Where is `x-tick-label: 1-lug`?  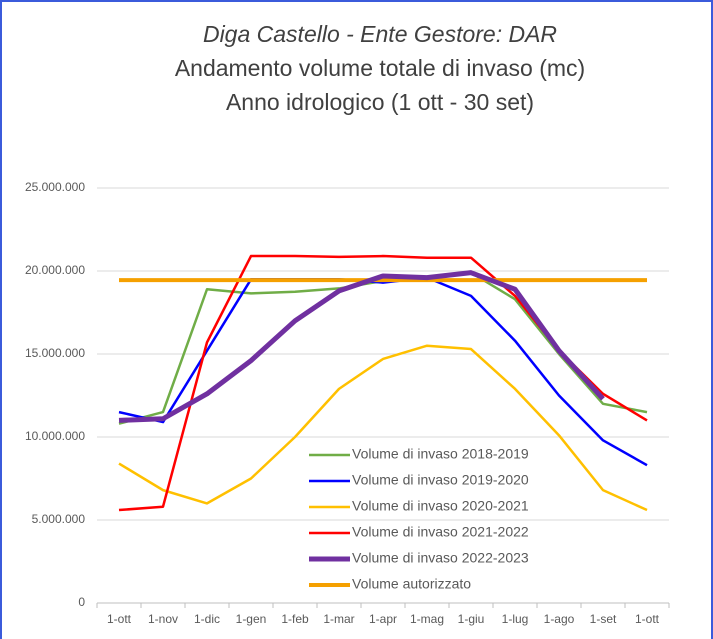 x-tick-label: 1-lug is located at coordinates (515, 619).